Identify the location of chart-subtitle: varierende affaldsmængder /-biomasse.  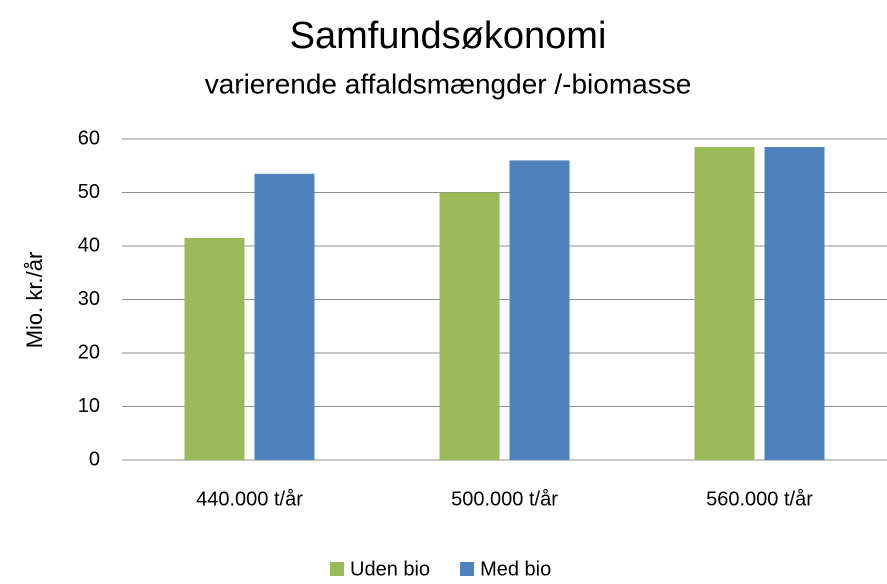
(448, 83).